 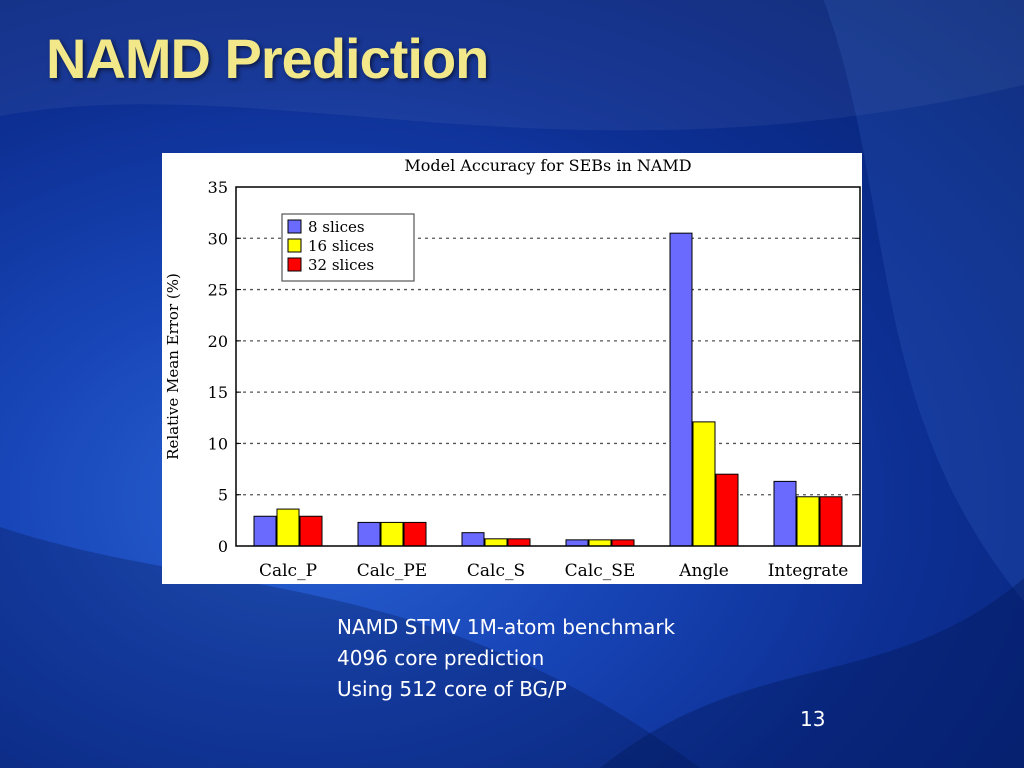 I want to click on legend-label-16-slices: 16 slices, so click(x=341, y=246).